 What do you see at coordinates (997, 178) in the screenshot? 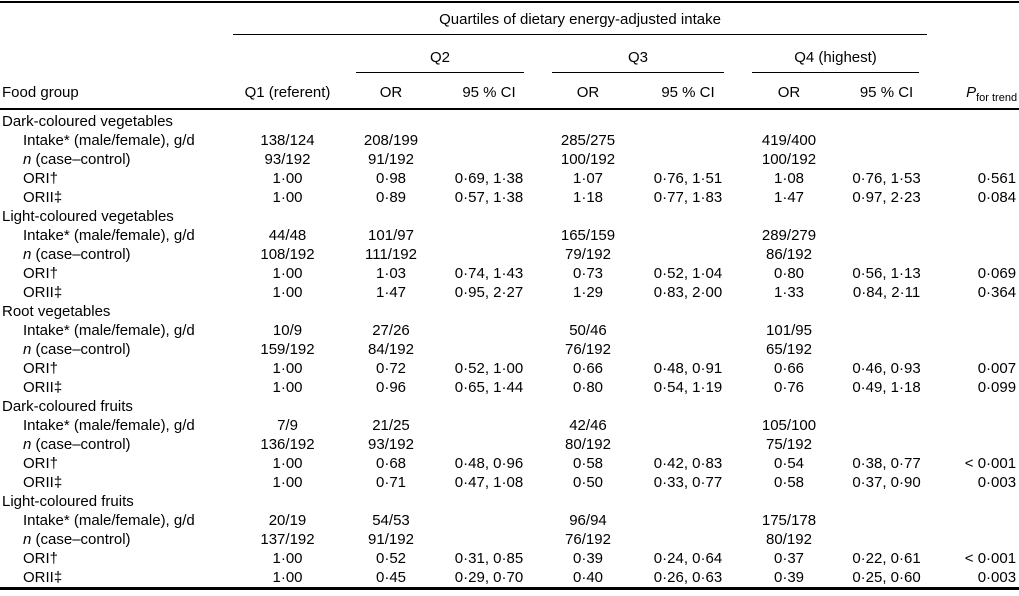
I see `p-value-cell: 0·561` at bounding box center [997, 178].